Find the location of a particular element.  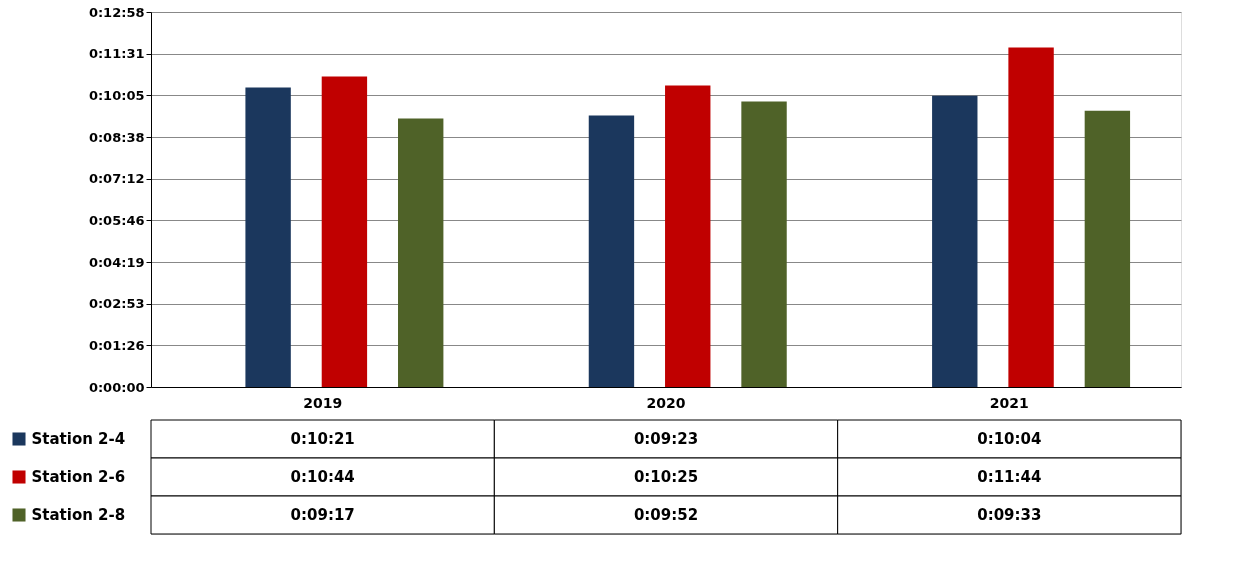

x-tick-label: 2021 is located at coordinates (1009, 402).